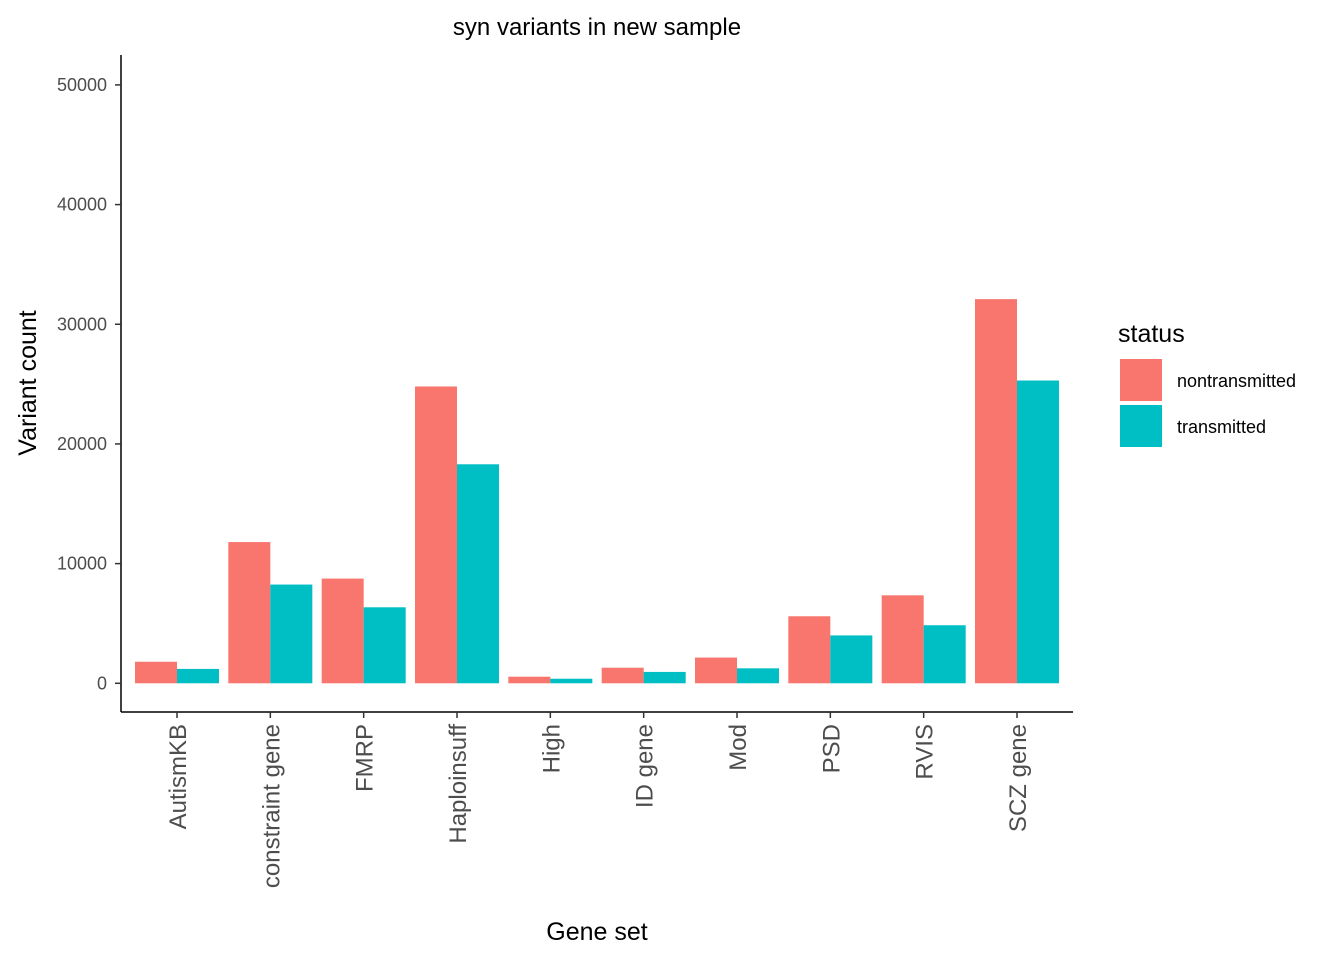 The width and height of the screenshot is (1344, 960). What do you see at coordinates (271, 806) in the screenshot?
I see `x-tick-label-1: constraint gene` at bounding box center [271, 806].